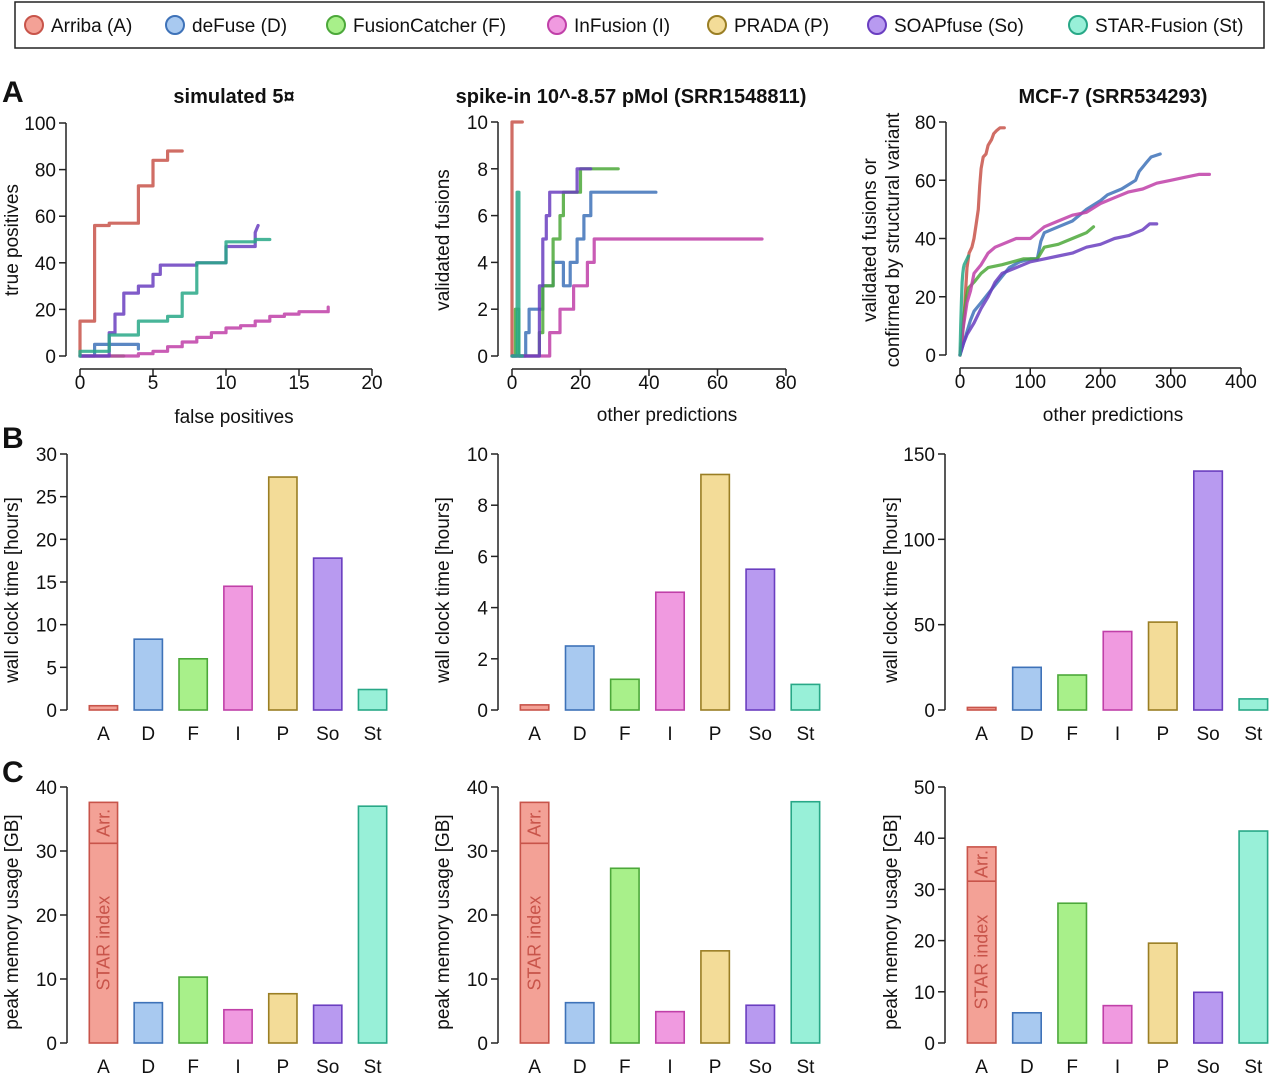  What do you see at coordinates (622, 26) in the screenshot?
I see `legend-label-I: InFusion (I)` at bounding box center [622, 26].